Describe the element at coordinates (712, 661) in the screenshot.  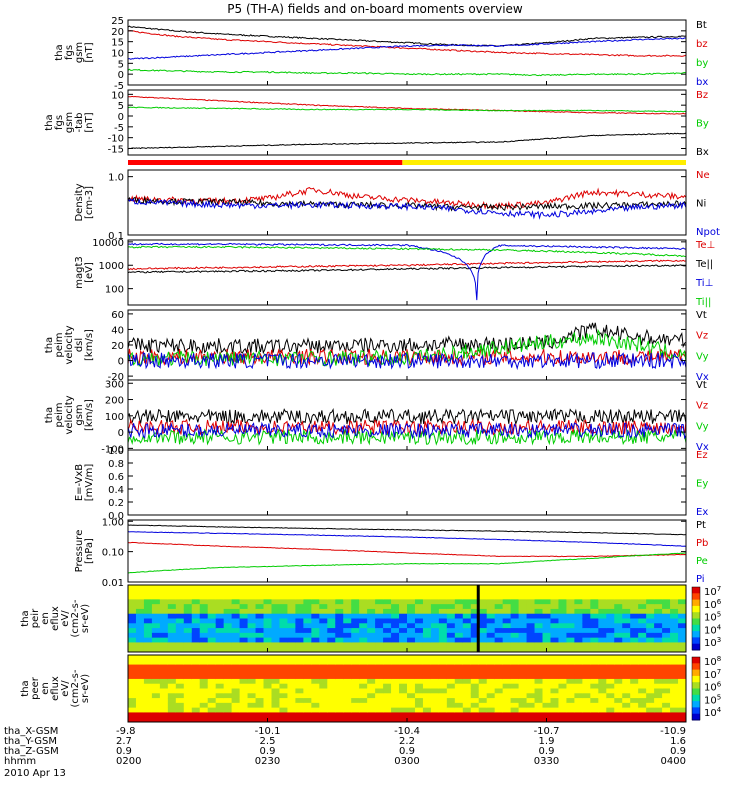
I see `colorbar-tick-label: 108` at that location.